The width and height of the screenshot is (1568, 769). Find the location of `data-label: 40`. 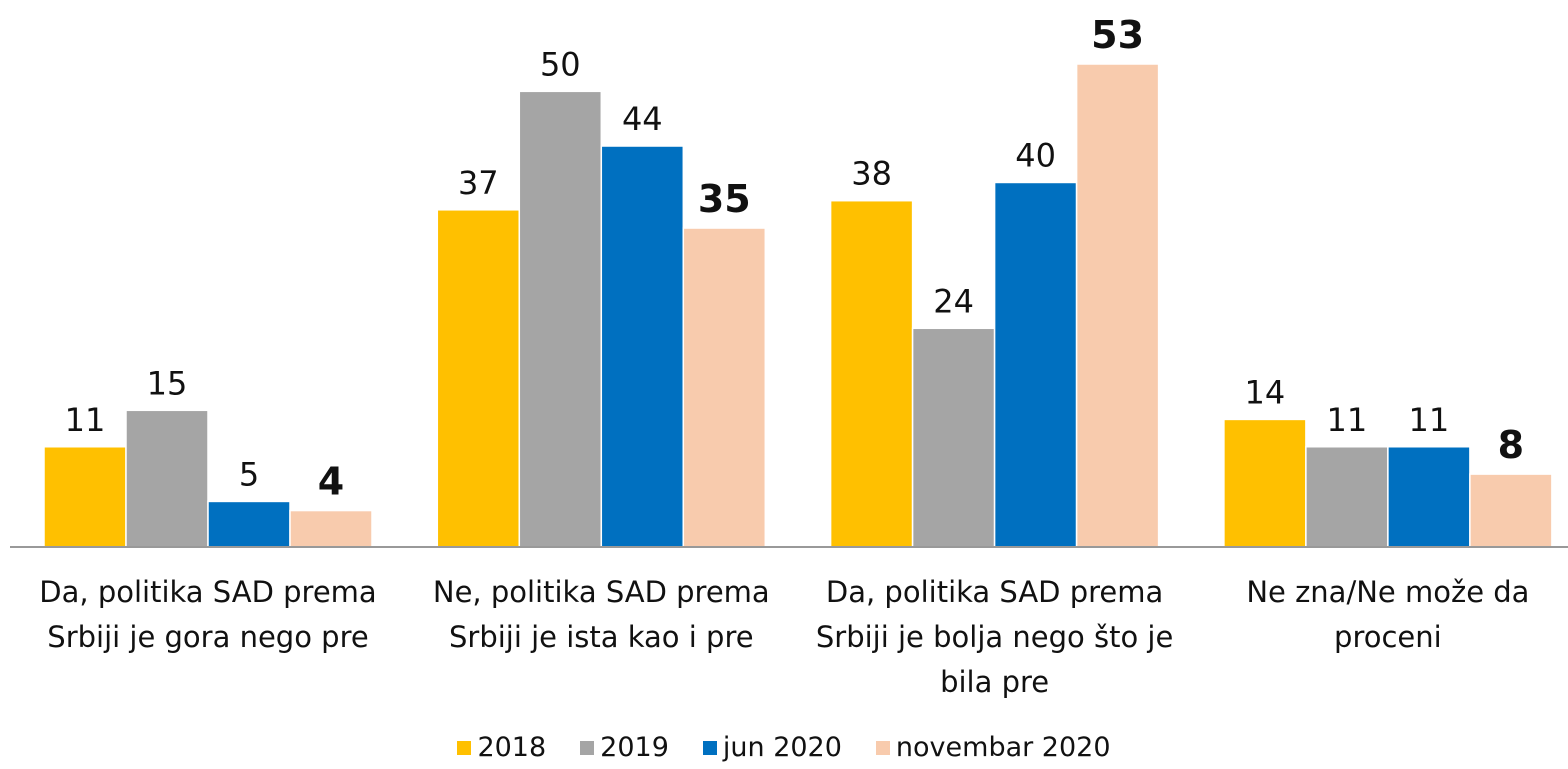

data-label: 40 is located at coordinates (1035, 155).